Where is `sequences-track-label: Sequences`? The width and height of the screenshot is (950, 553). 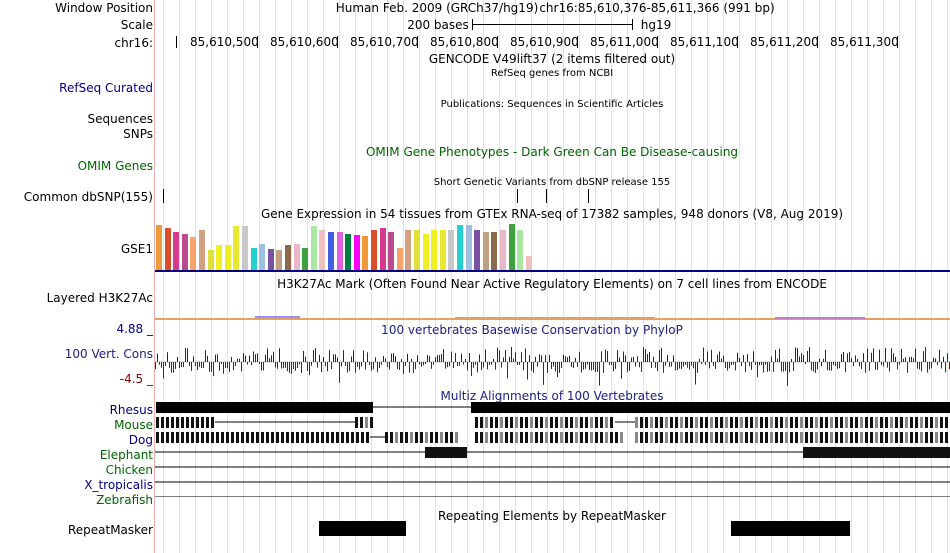 sequences-track-label: Sequences is located at coordinates (120, 119).